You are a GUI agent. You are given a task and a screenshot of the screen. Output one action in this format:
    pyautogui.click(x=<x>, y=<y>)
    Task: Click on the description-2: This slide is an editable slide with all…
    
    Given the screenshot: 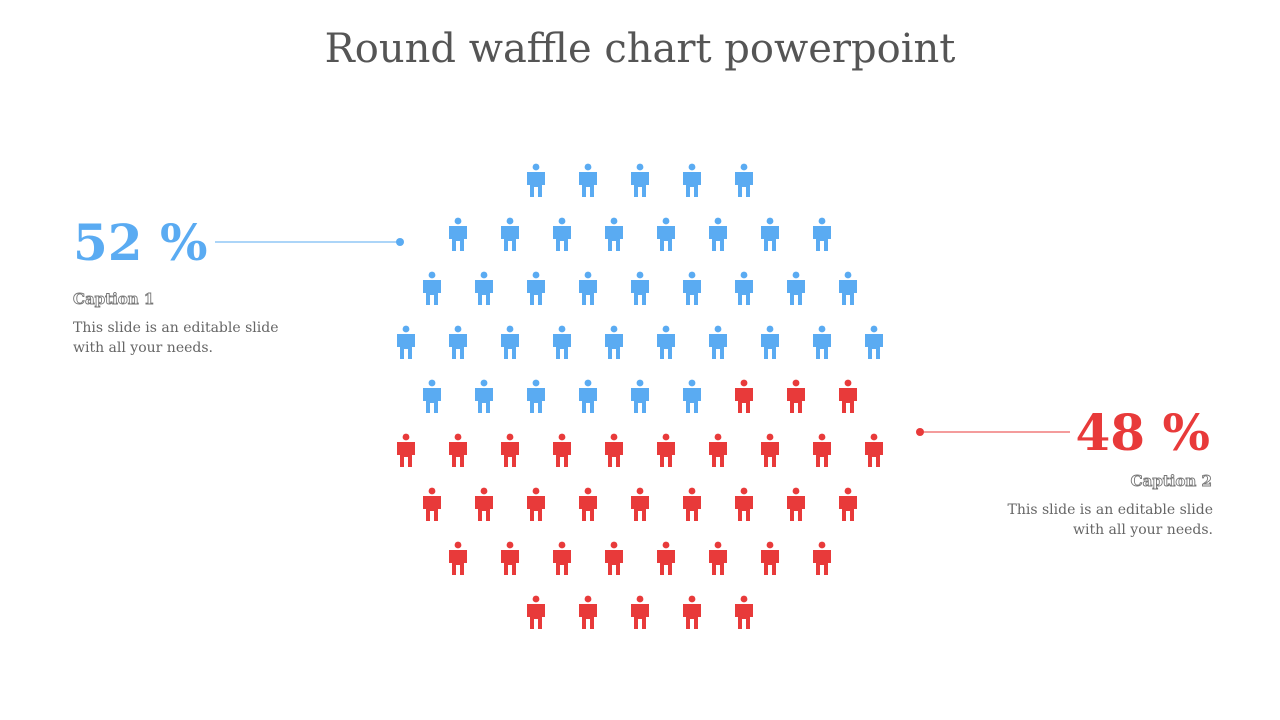 What is the action you would take?
    pyautogui.click(x=1108, y=520)
    